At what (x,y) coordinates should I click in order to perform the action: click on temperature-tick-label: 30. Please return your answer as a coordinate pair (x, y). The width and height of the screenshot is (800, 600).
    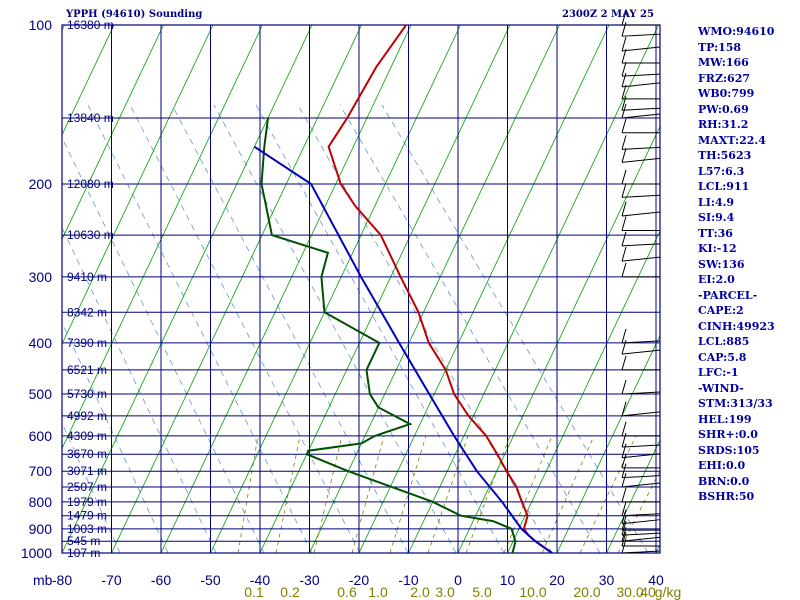
    Looking at the image, I should click on (607, 580).